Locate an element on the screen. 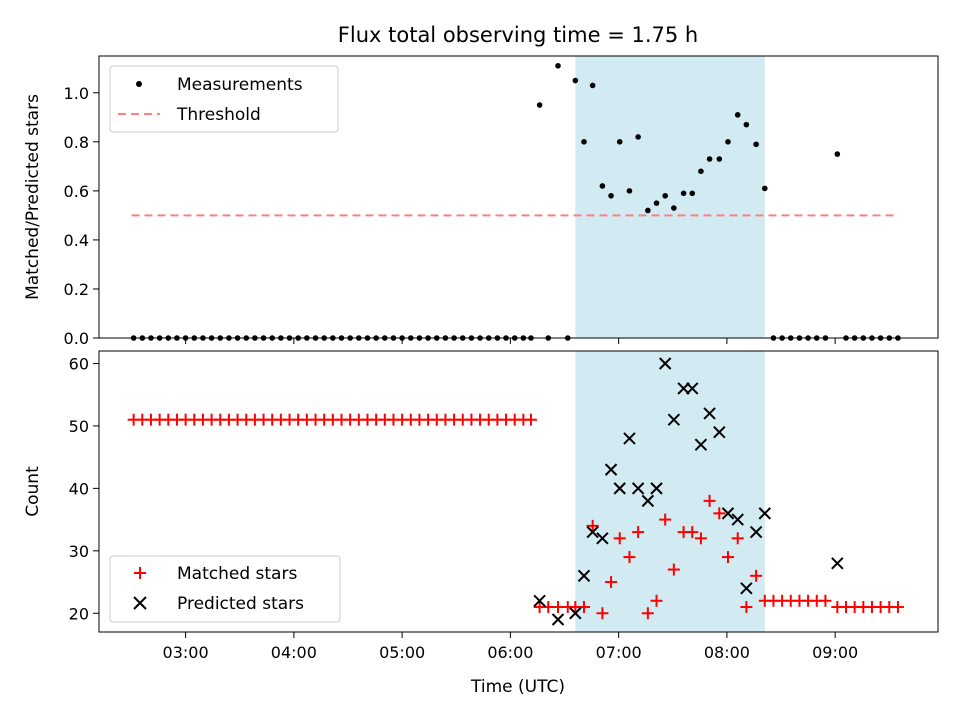 Image resolution: width=960 pixels, height=720 pixels. x-tick-label: 06:00 is located at coordinates (510, 652).